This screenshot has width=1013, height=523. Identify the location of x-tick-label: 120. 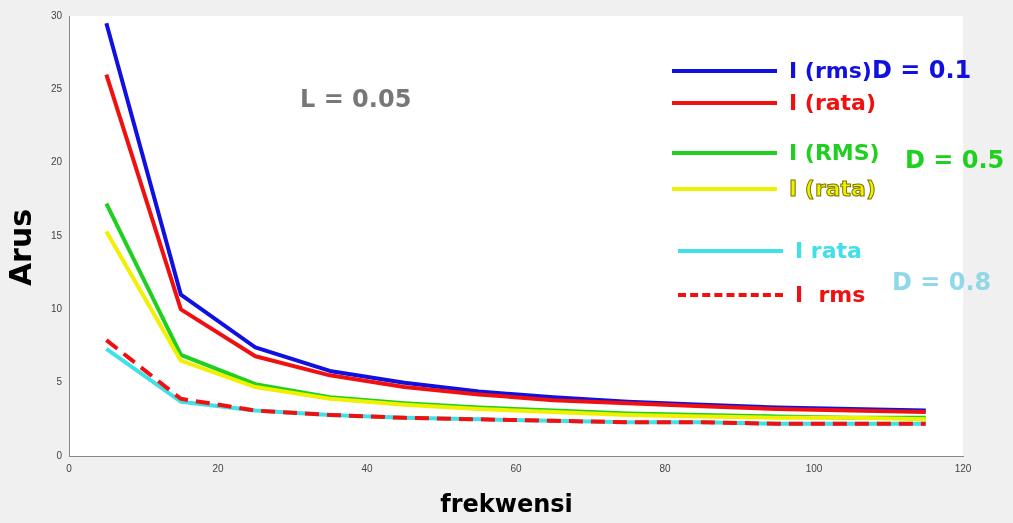
(963, 468).